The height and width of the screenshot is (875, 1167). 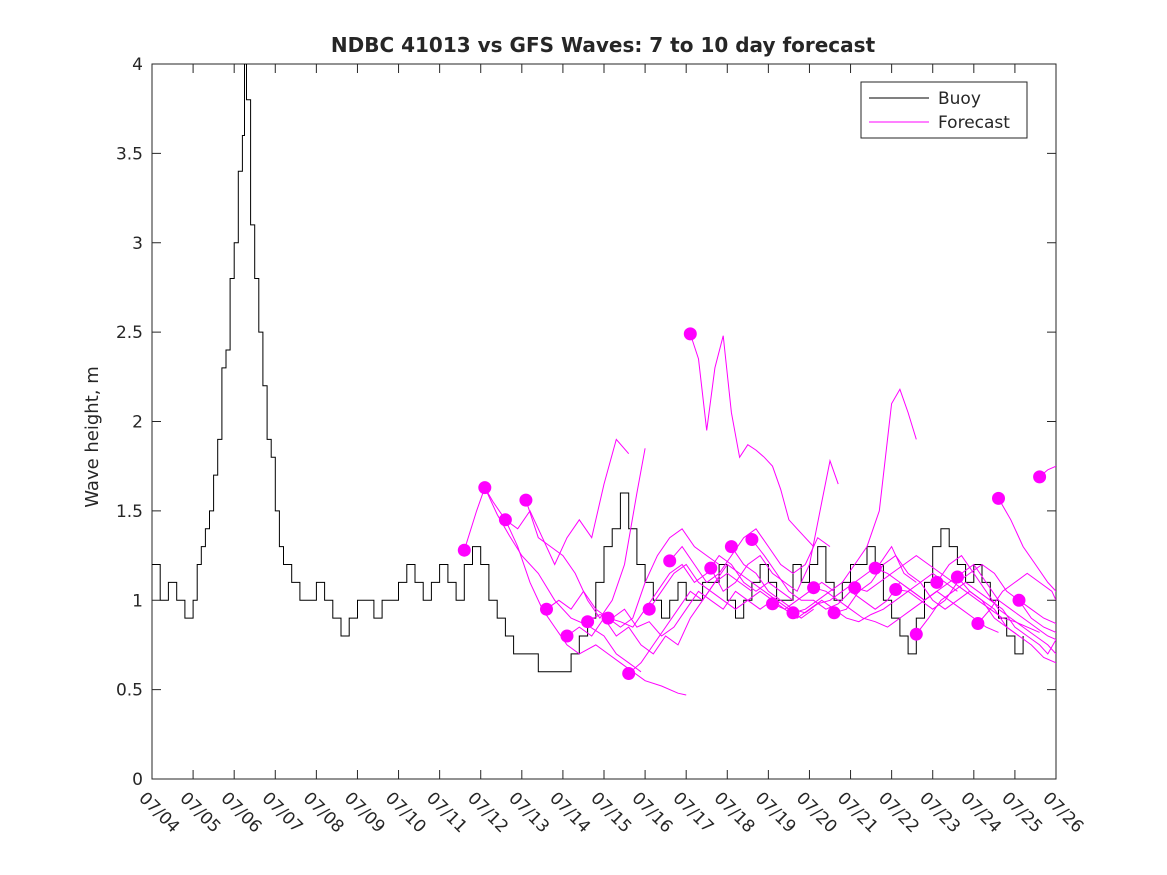 I want to click on x-tick-label: 07/10, so click(x=405, y=812).